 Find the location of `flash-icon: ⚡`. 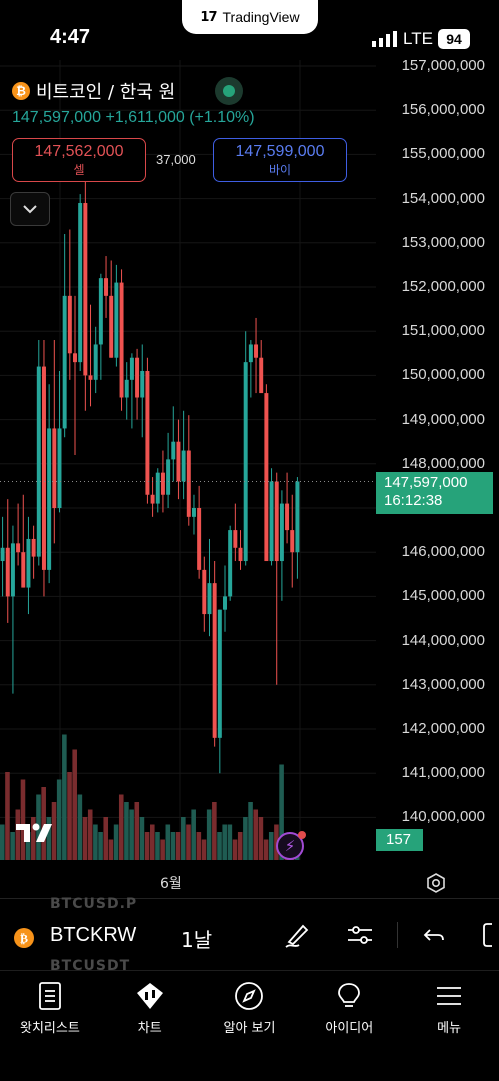

flash-icon: ⚡ is located at coordinates (291, 845).